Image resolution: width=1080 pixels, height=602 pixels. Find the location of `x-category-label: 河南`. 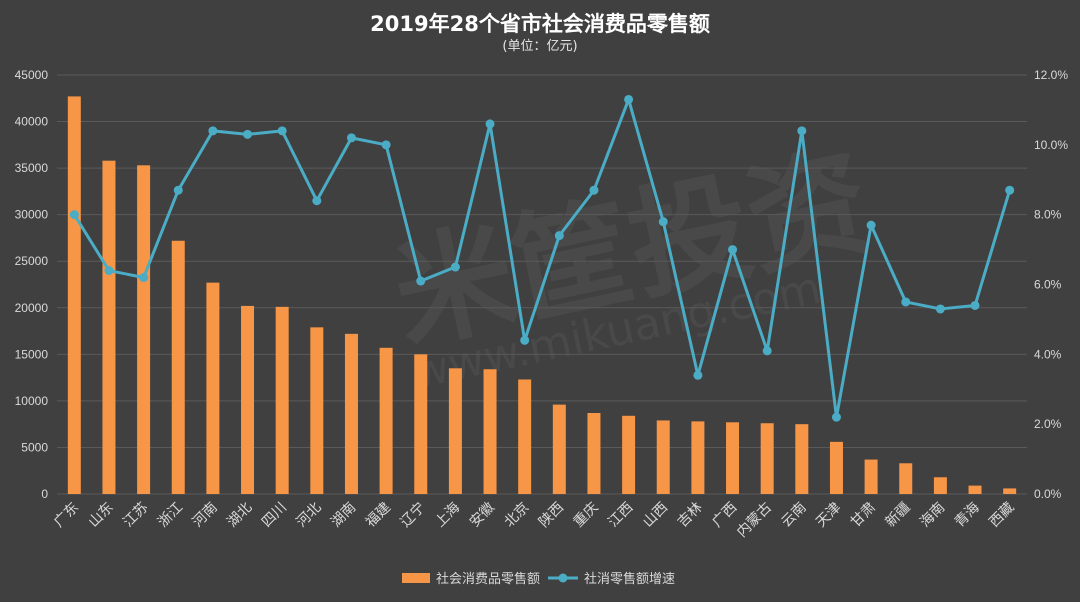

x-category-label: 河南 is located at coordinates (205, 515).